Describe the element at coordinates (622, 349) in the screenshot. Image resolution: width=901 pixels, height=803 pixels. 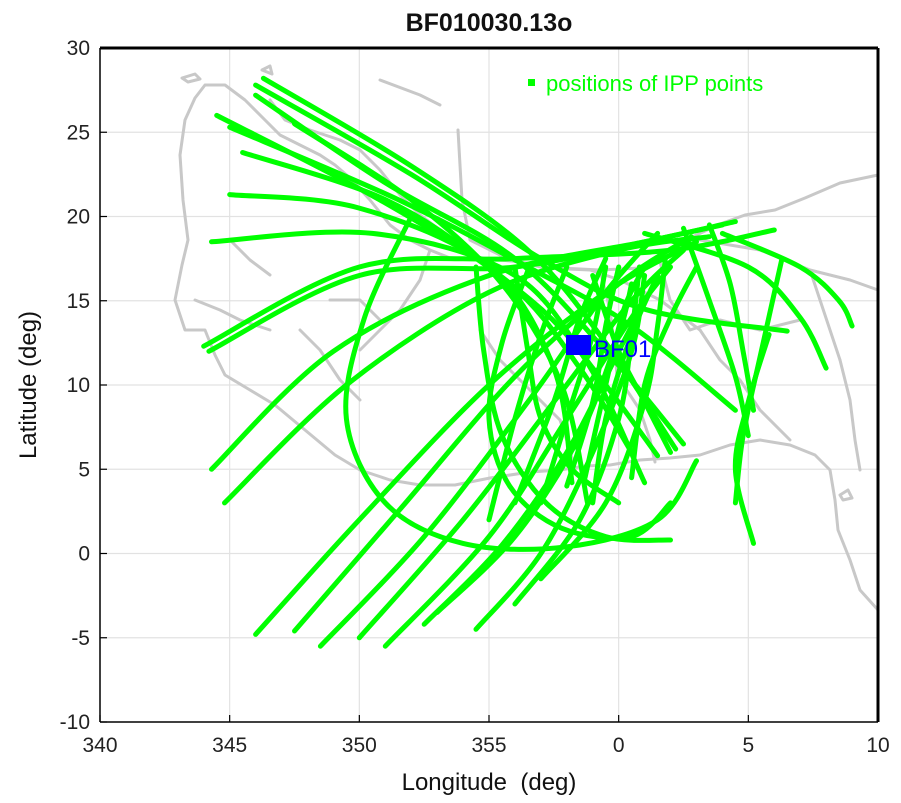
I see `station-label: BF01` at that location.